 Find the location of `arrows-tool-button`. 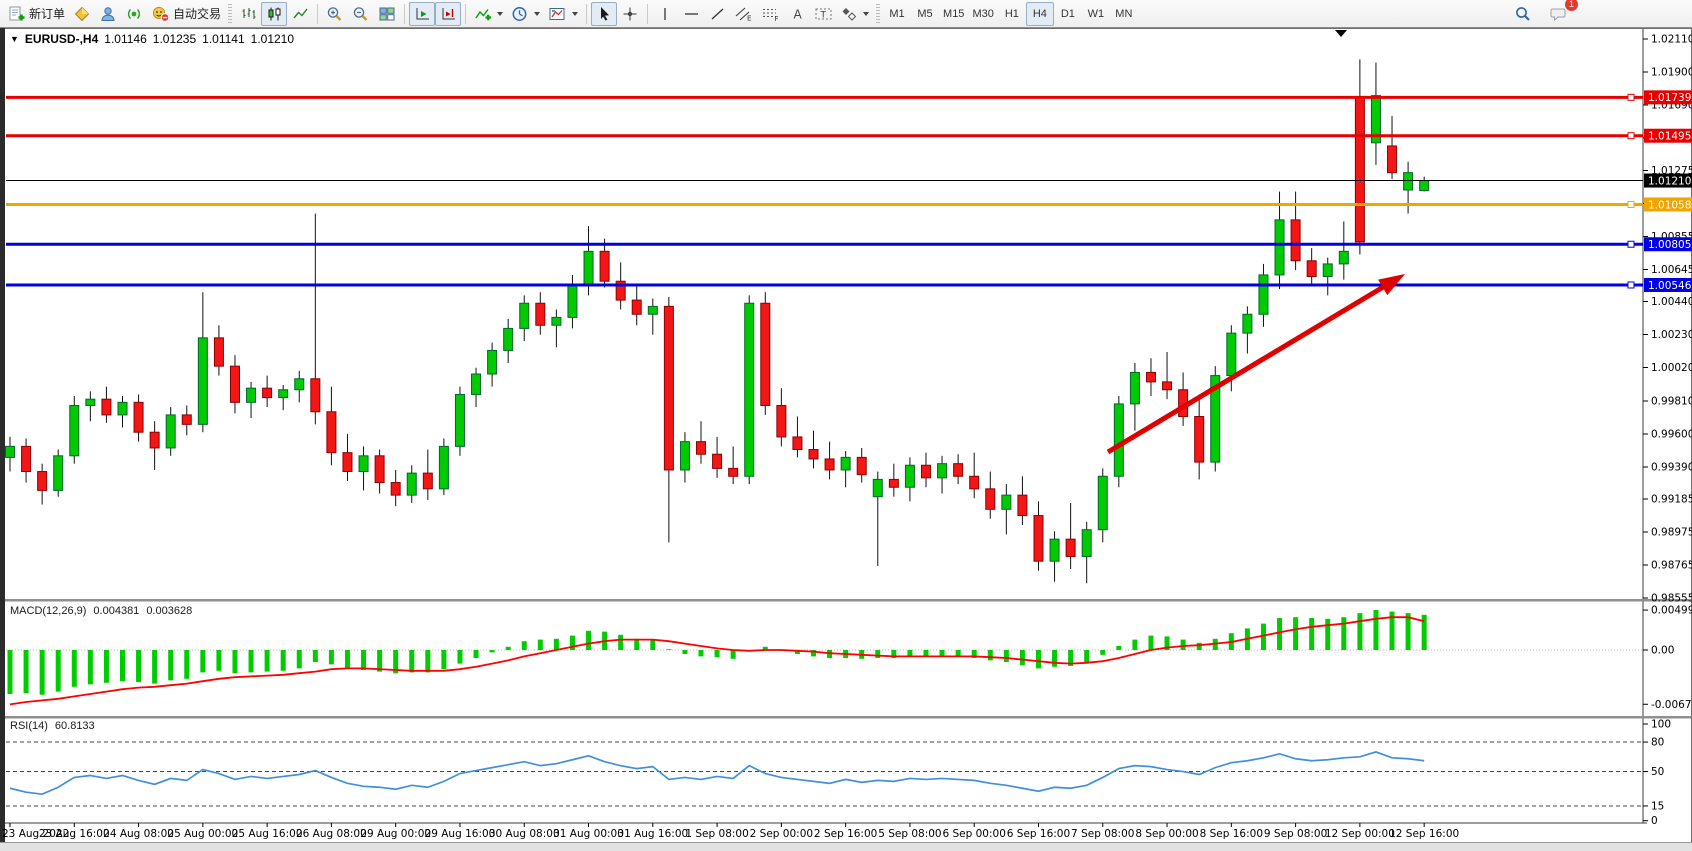

arrows-tool-button is located at coordinates (855, 14).